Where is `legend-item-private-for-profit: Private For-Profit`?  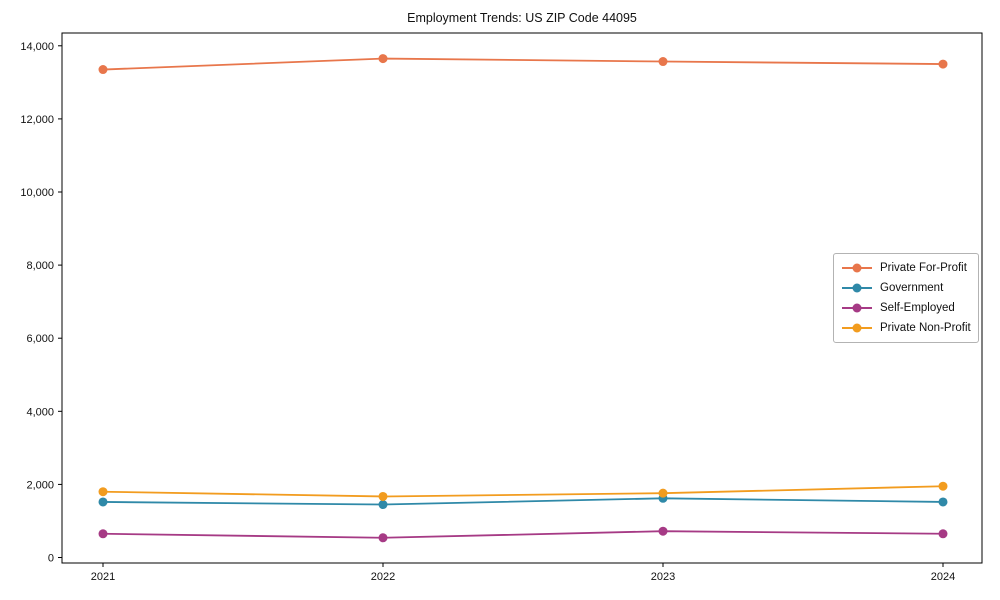
legend-item-private-for-profit: Private For-Profit is located at coordinates (906, 268).